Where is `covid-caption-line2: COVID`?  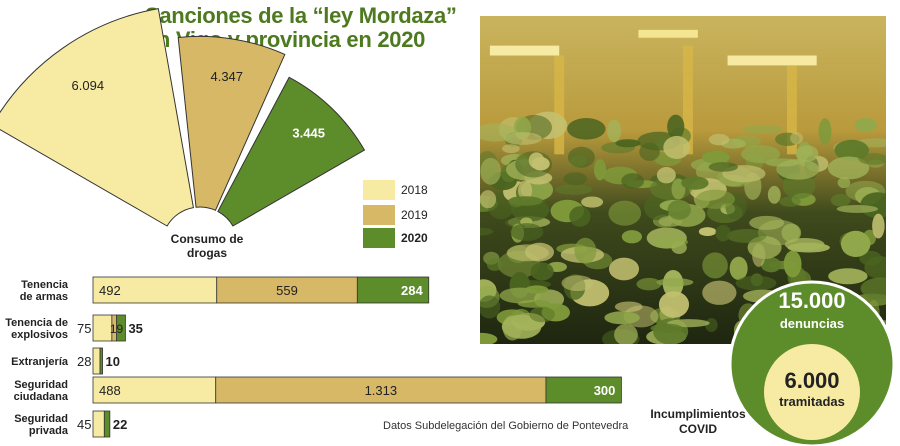 covid-caption-line2: COVID is located at coordinates (698, 429).